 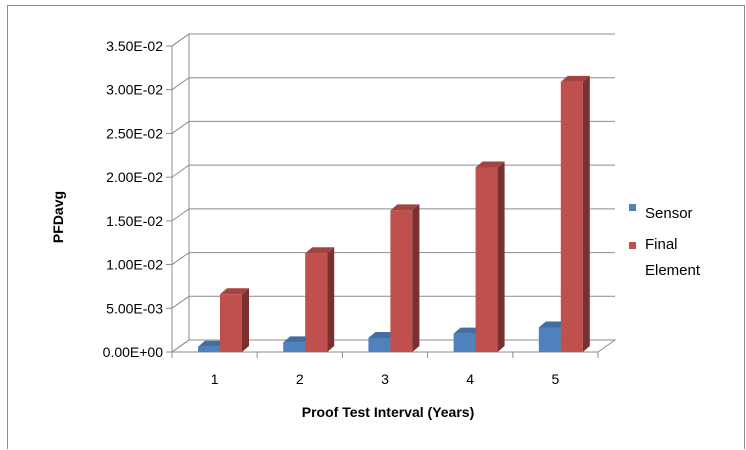 I want to click on legend: Sensor Final Element, so click(x=665, y=241).